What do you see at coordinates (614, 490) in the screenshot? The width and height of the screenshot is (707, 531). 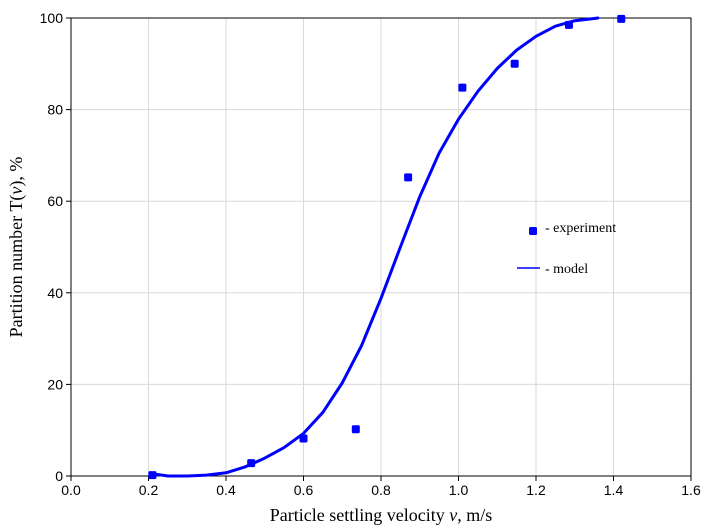 I see `x-tick-label: 1.4` at bounding box center [614, 490].